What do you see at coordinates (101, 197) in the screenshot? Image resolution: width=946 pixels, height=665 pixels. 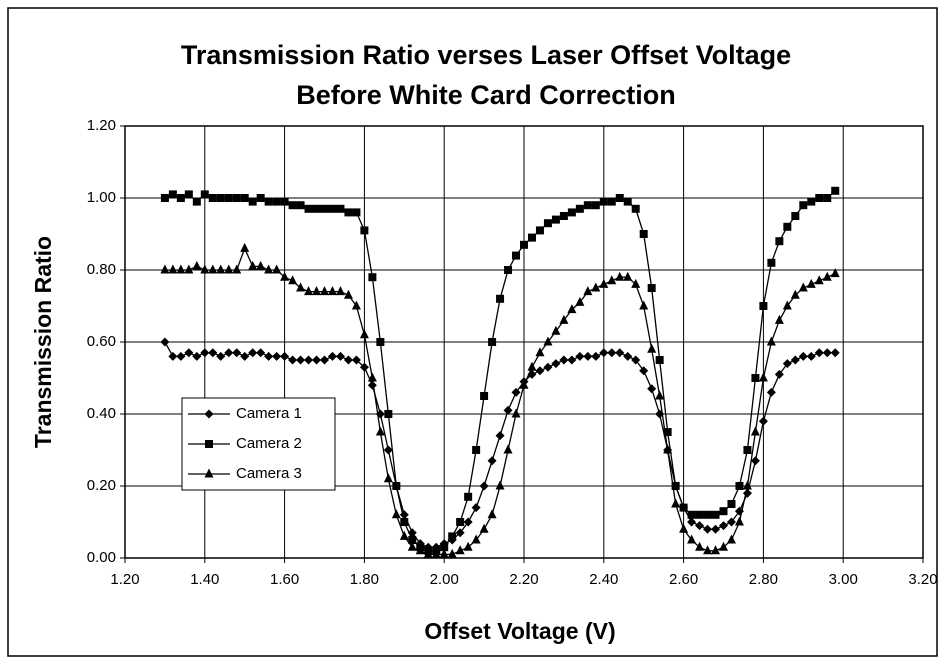 I see `y-tick-label: 1.00` at bounding box center [101, 197].